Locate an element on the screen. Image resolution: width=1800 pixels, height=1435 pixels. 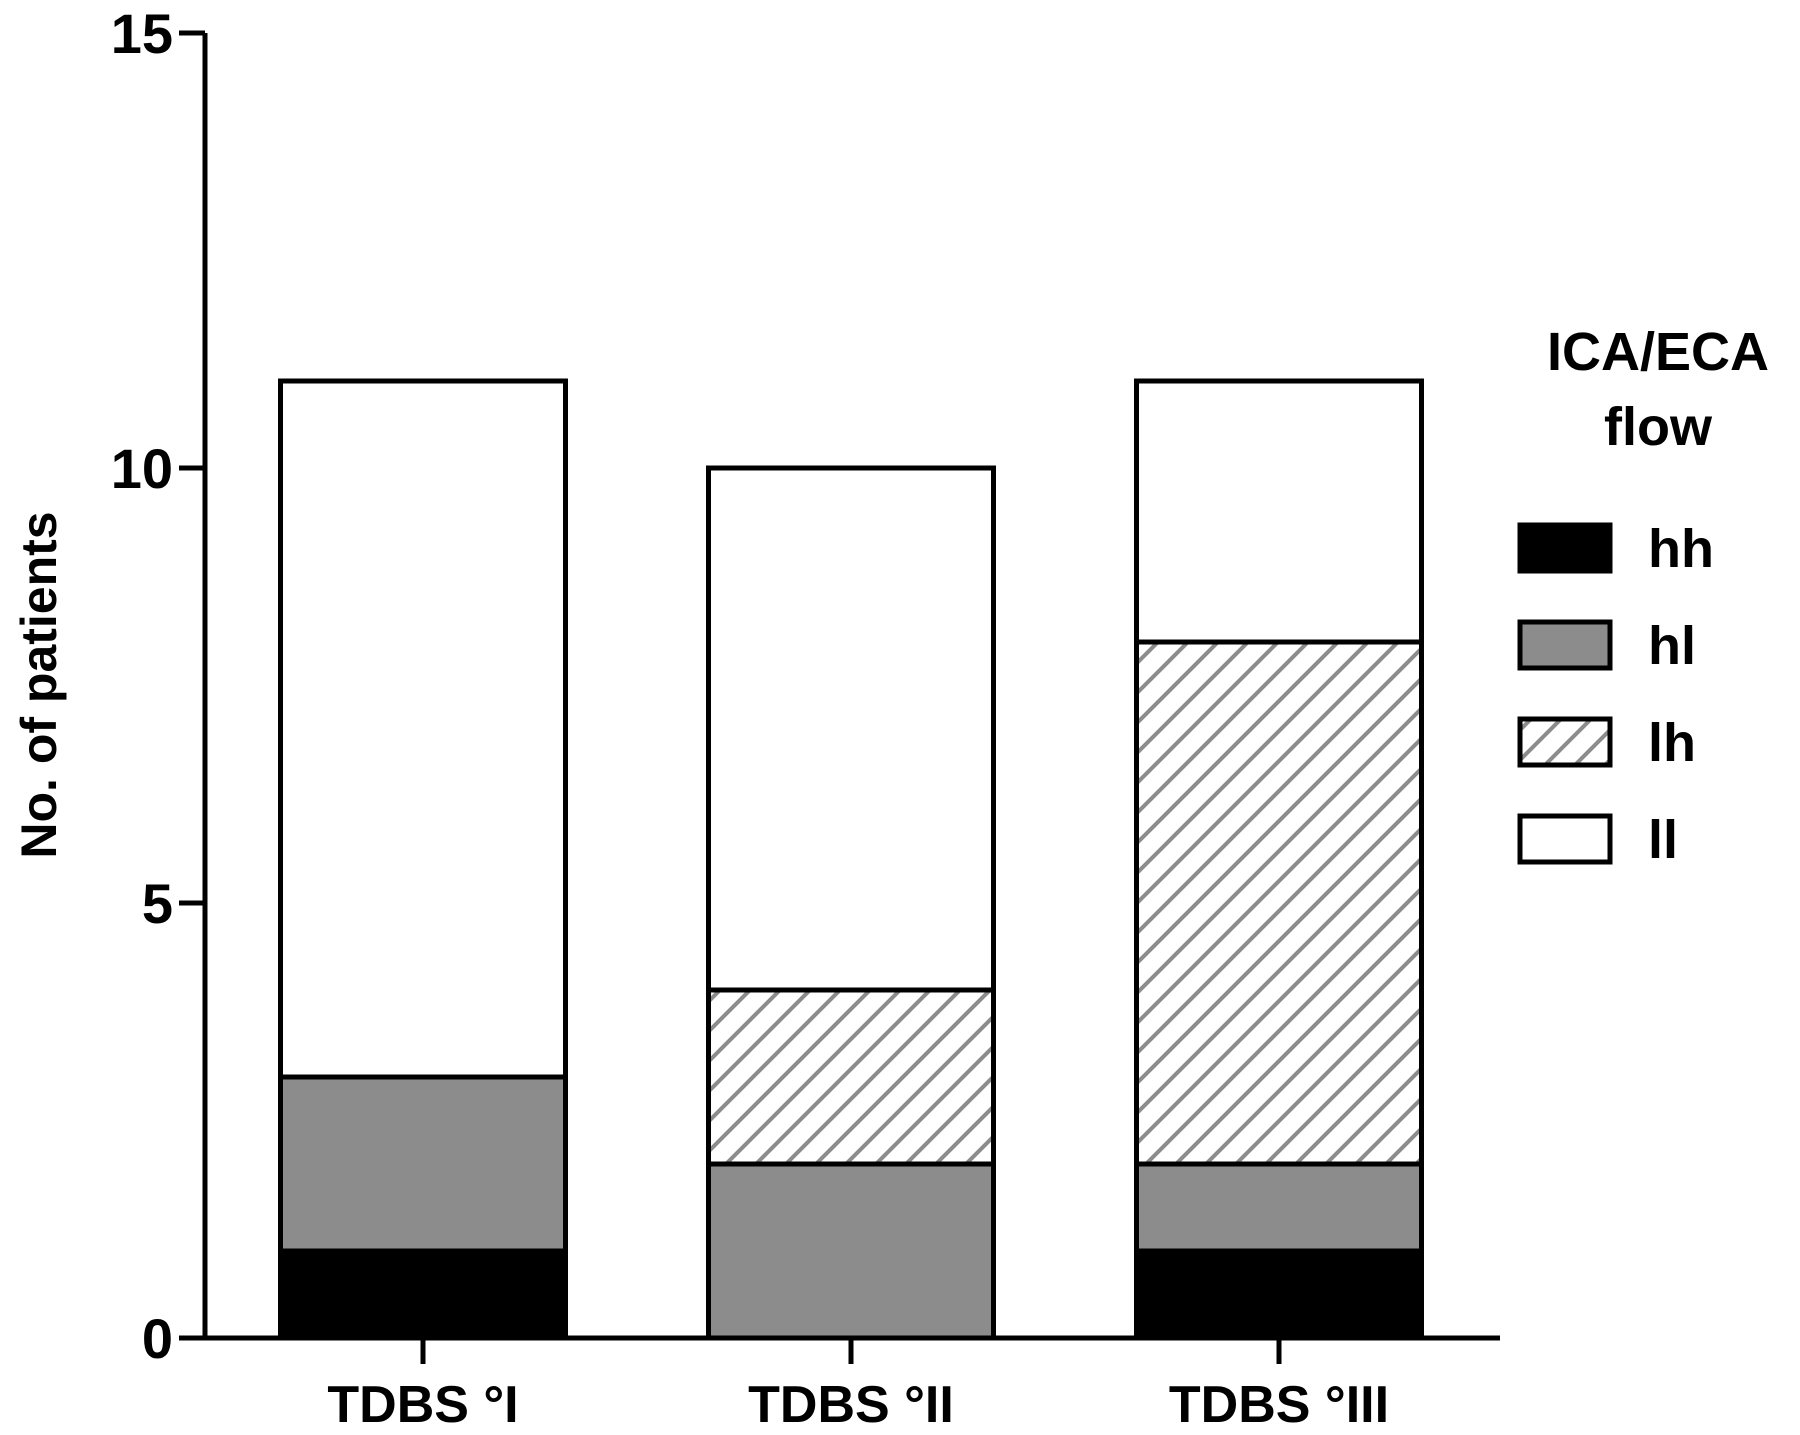
y-axis-title: No. of patients is located at coordinates (39, 684).